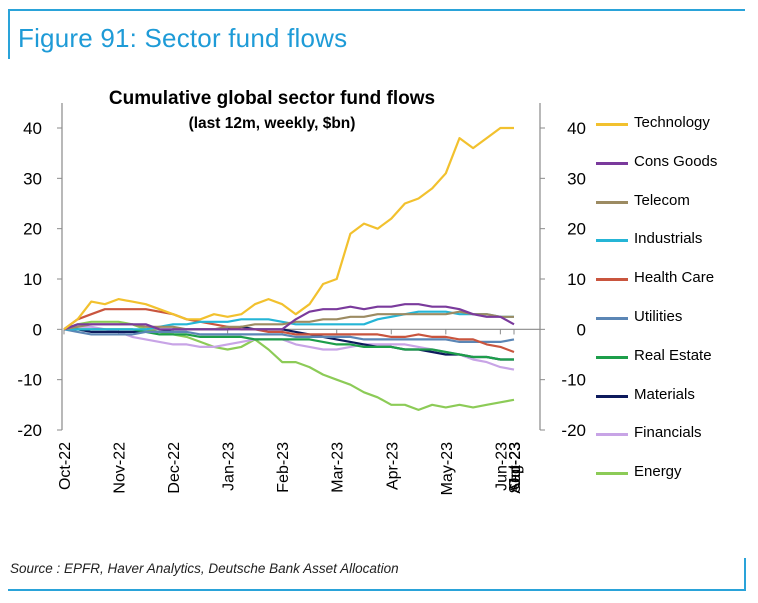 The image size is (758, 603). What do you see at coordinates (272, 123) in the screenshot?
I see `chart-subtitle: (last 12m, weekly, $bn)` at bounding box center [272, 123].